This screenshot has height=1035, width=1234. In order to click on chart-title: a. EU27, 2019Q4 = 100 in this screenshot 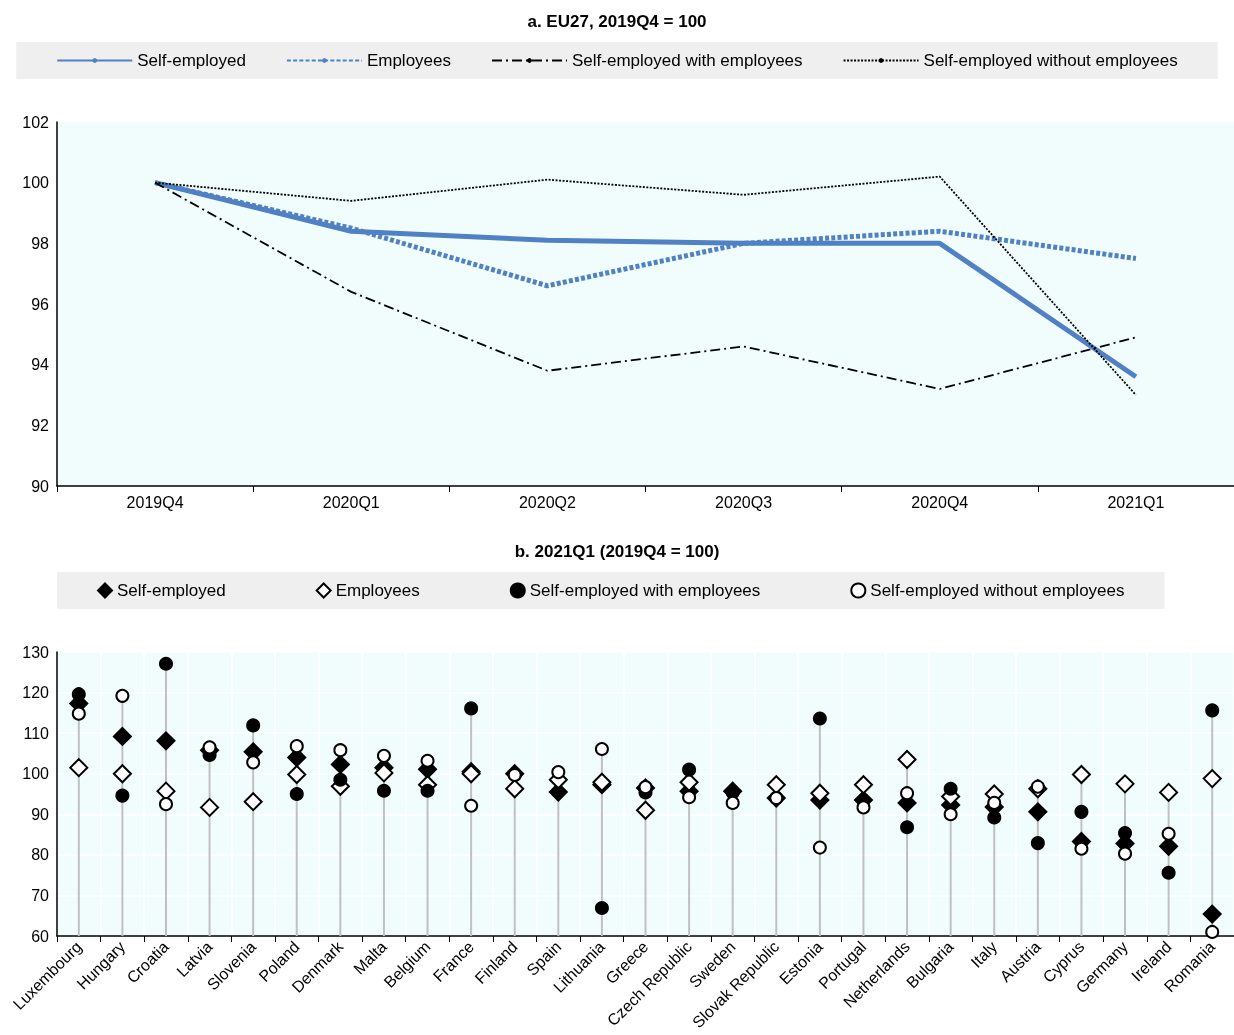, I will do `click(617, 21)`.